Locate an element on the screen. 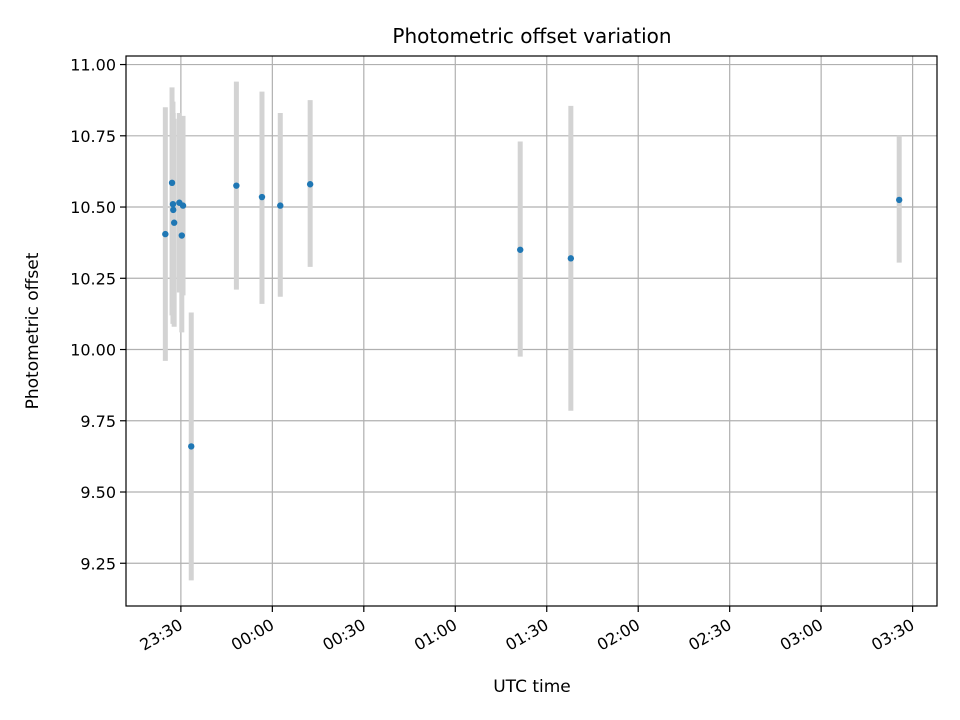 The image size is (960, 720). y-tick-label: 10.75 is located at coordinates (93, 136).